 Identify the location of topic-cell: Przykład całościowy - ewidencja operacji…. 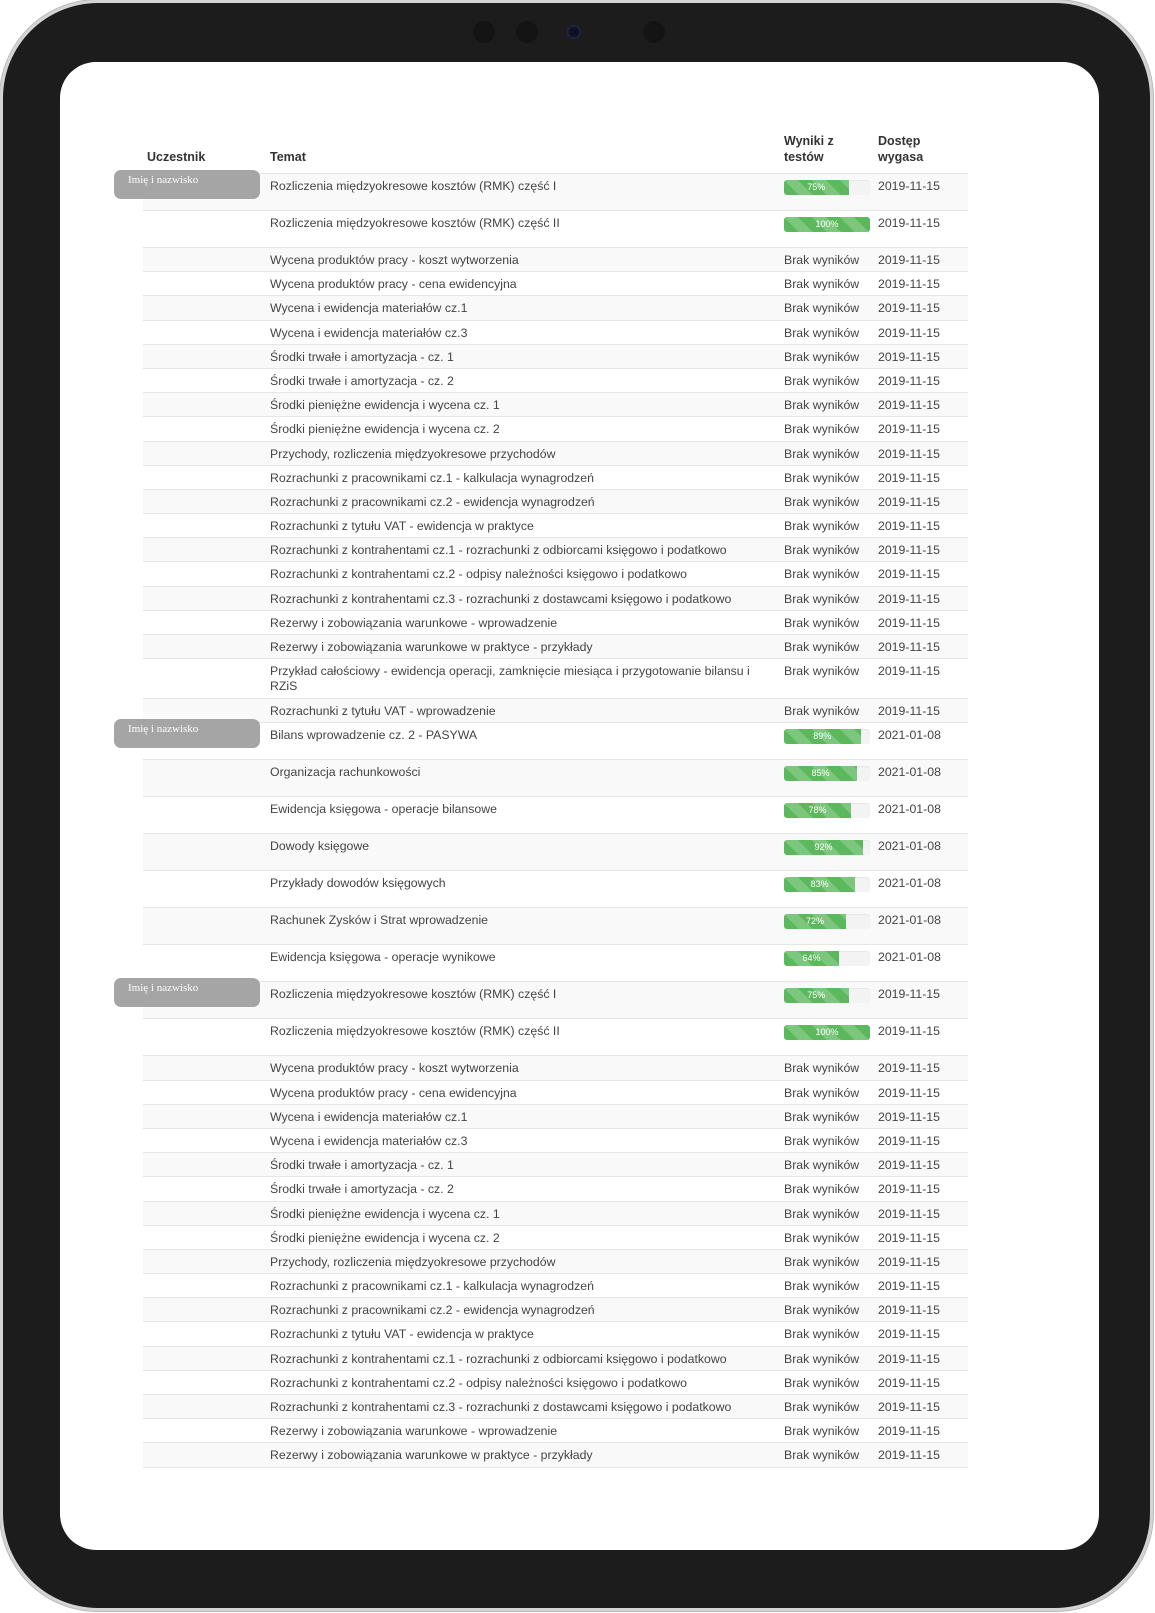
(510, 679).